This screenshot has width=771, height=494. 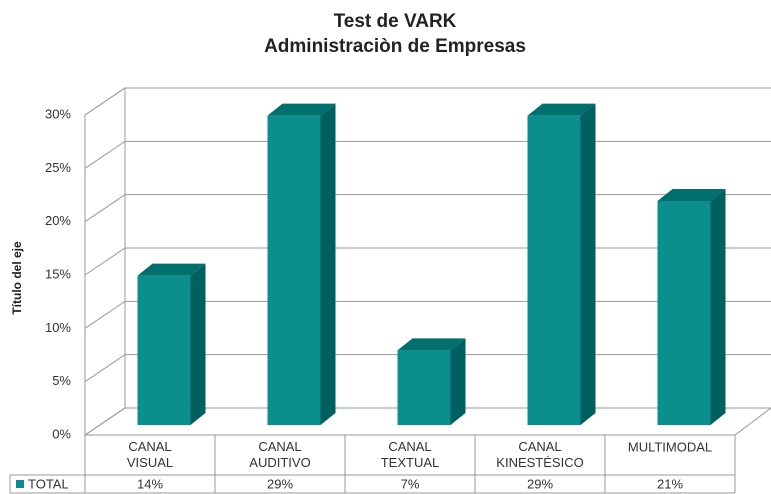 I want to click on y-tick-label: 10%, so click(x=58, y=327).